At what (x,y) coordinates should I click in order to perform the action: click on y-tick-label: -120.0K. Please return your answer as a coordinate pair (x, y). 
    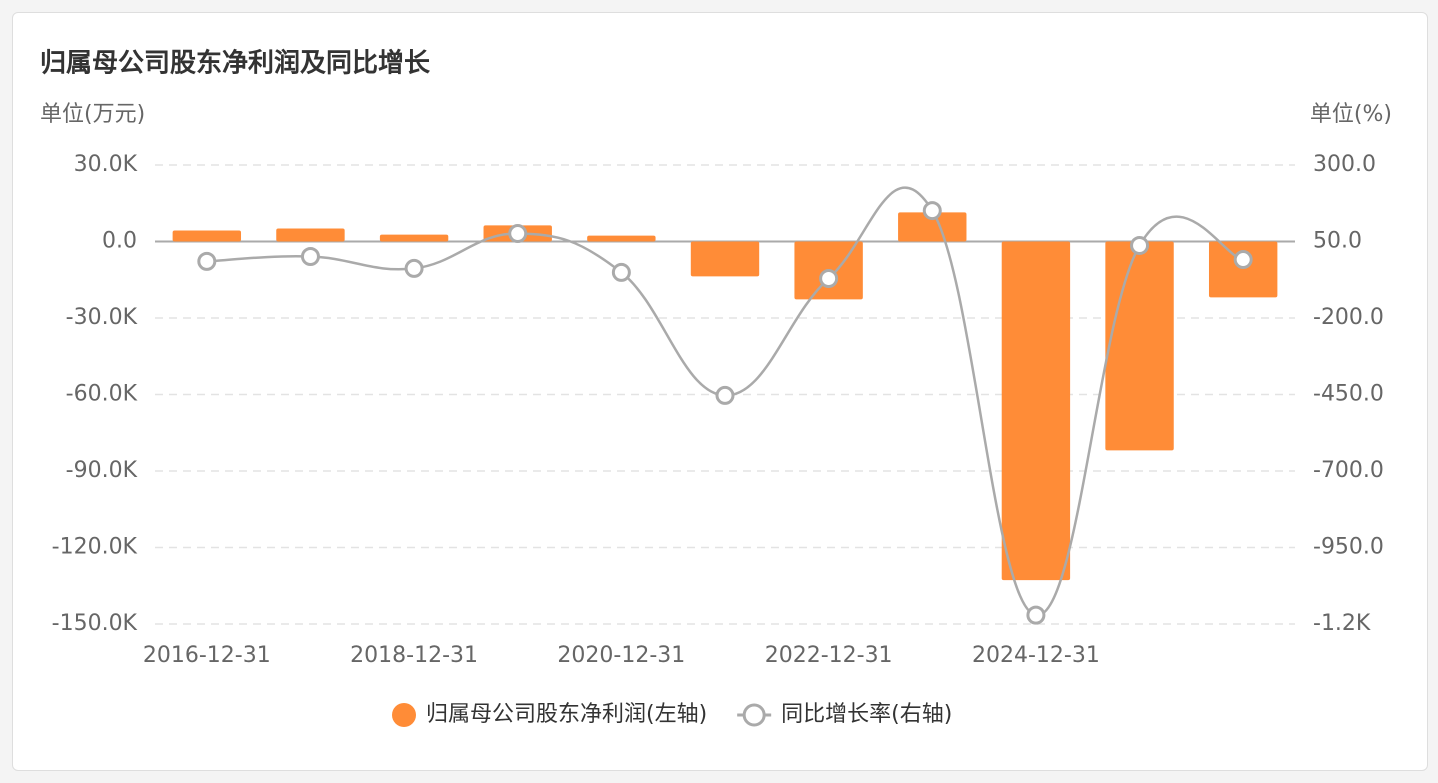
    Looking at the image, I should click on (95, 547).